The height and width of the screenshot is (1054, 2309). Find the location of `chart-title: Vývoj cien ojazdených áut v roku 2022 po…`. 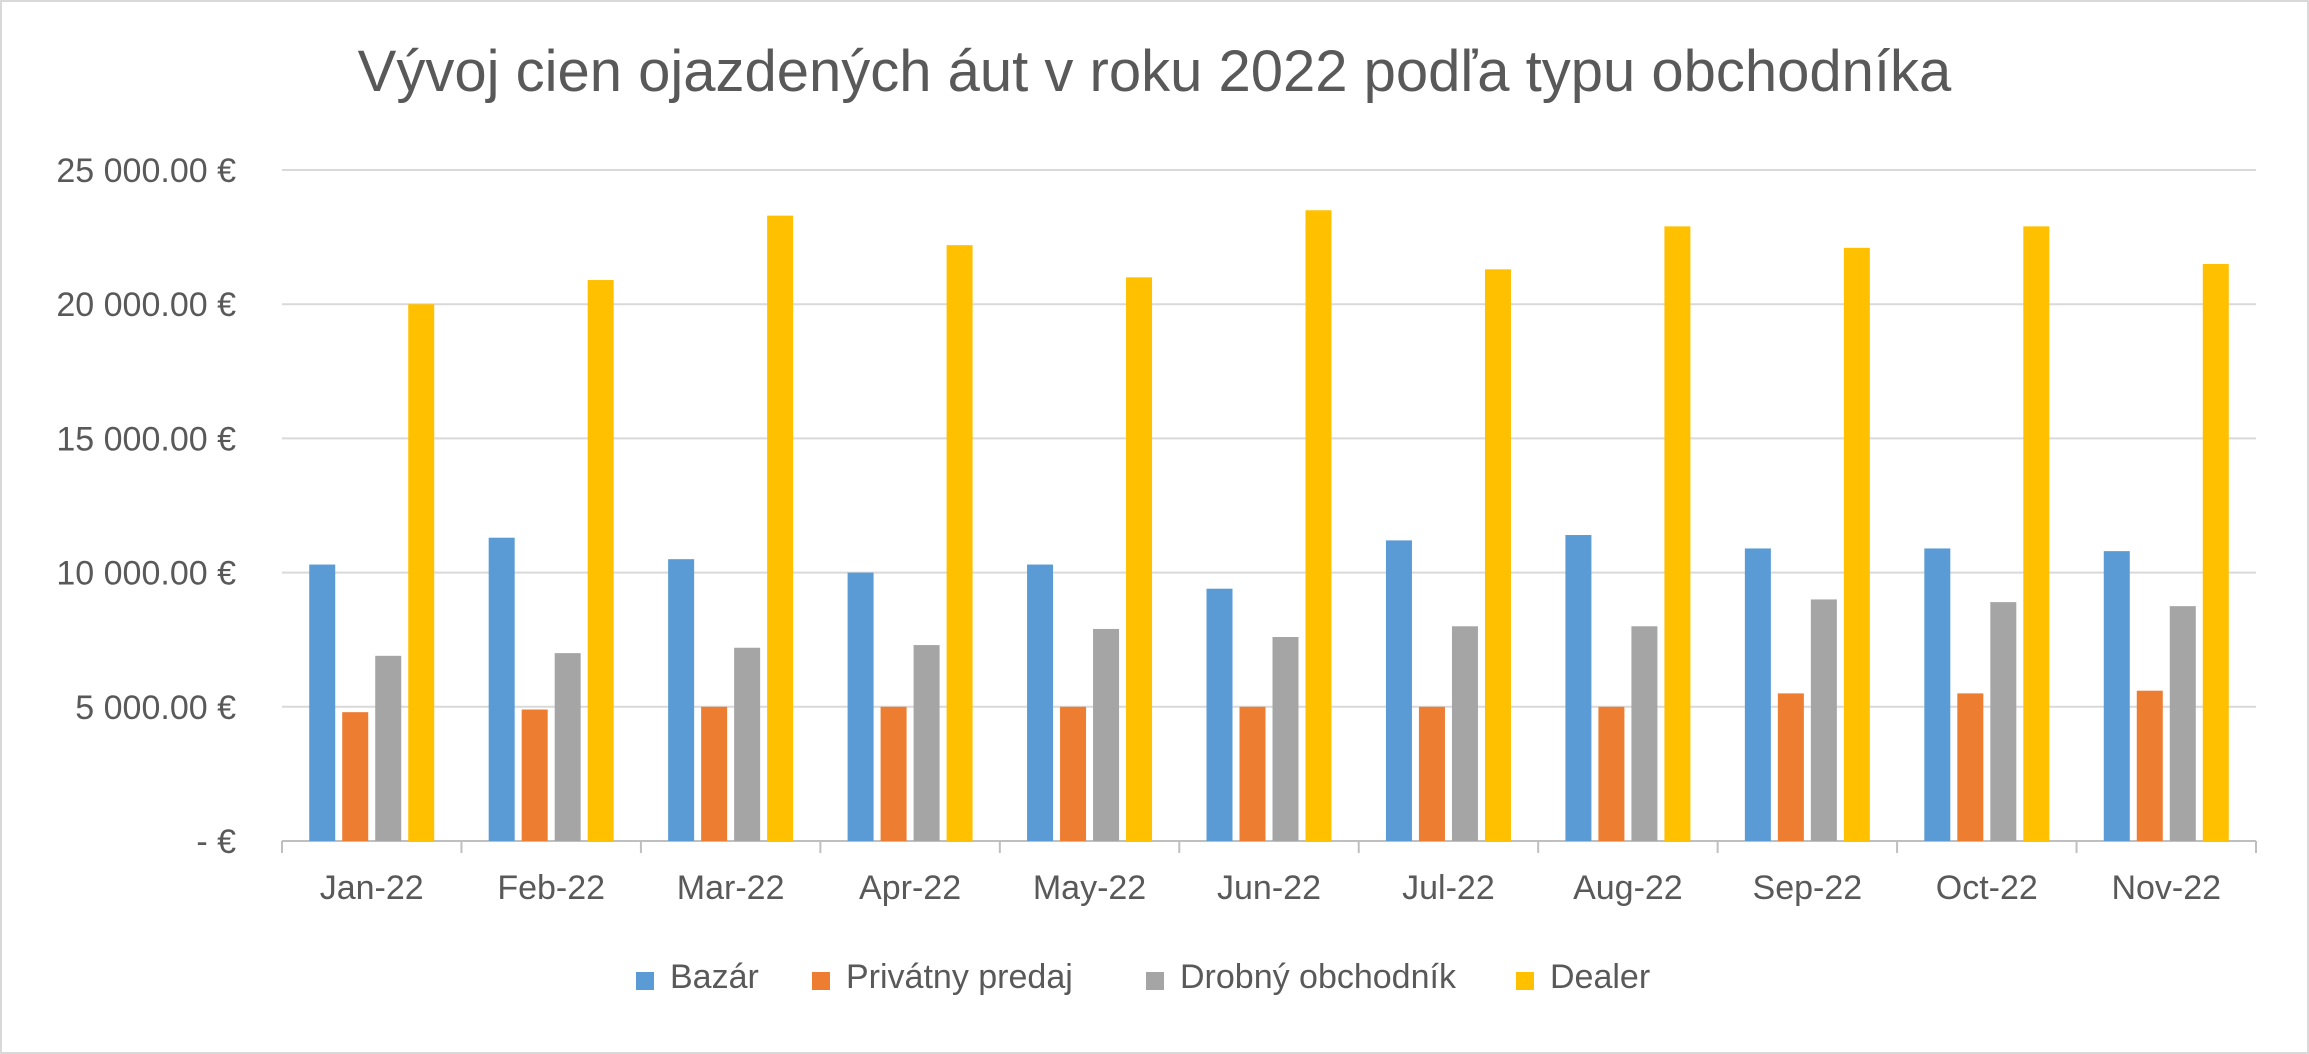

chart-title: Vývoj cien ojazdených áut v roku 2022 po… is located at coordinates (1154, 71).